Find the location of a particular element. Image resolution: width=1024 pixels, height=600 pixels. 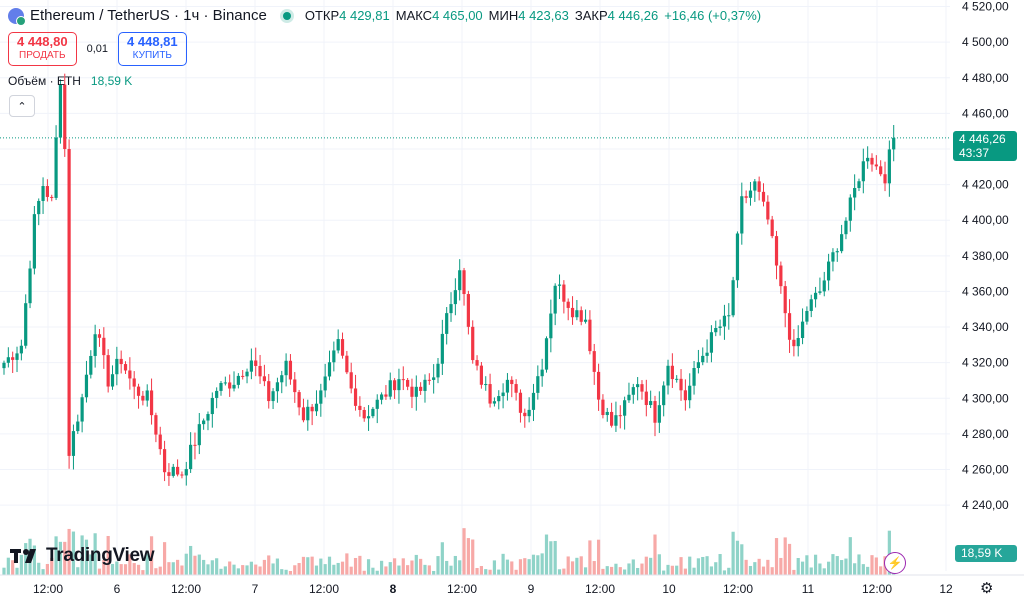

settings-gear-icon: ⚙ is located at coordinates (987, 588).